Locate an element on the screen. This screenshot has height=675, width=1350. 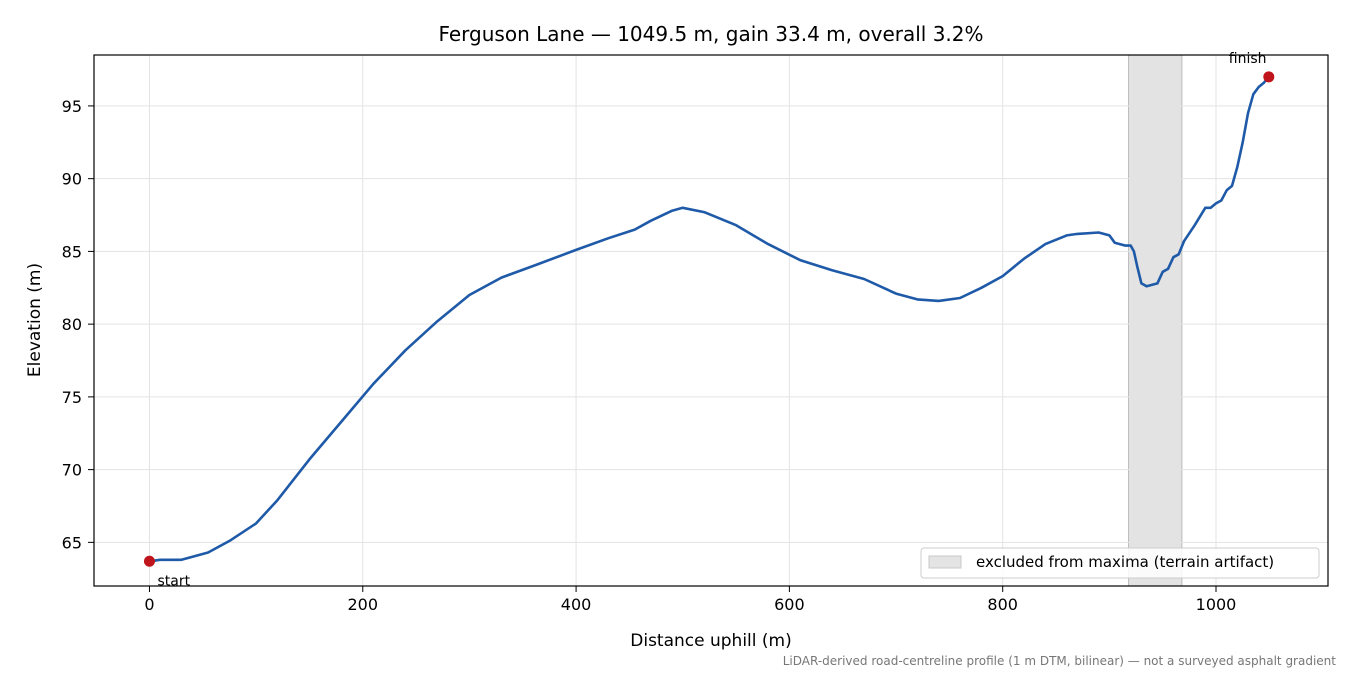
x-tick-label: 800 is located at coordinates (1002, 604).